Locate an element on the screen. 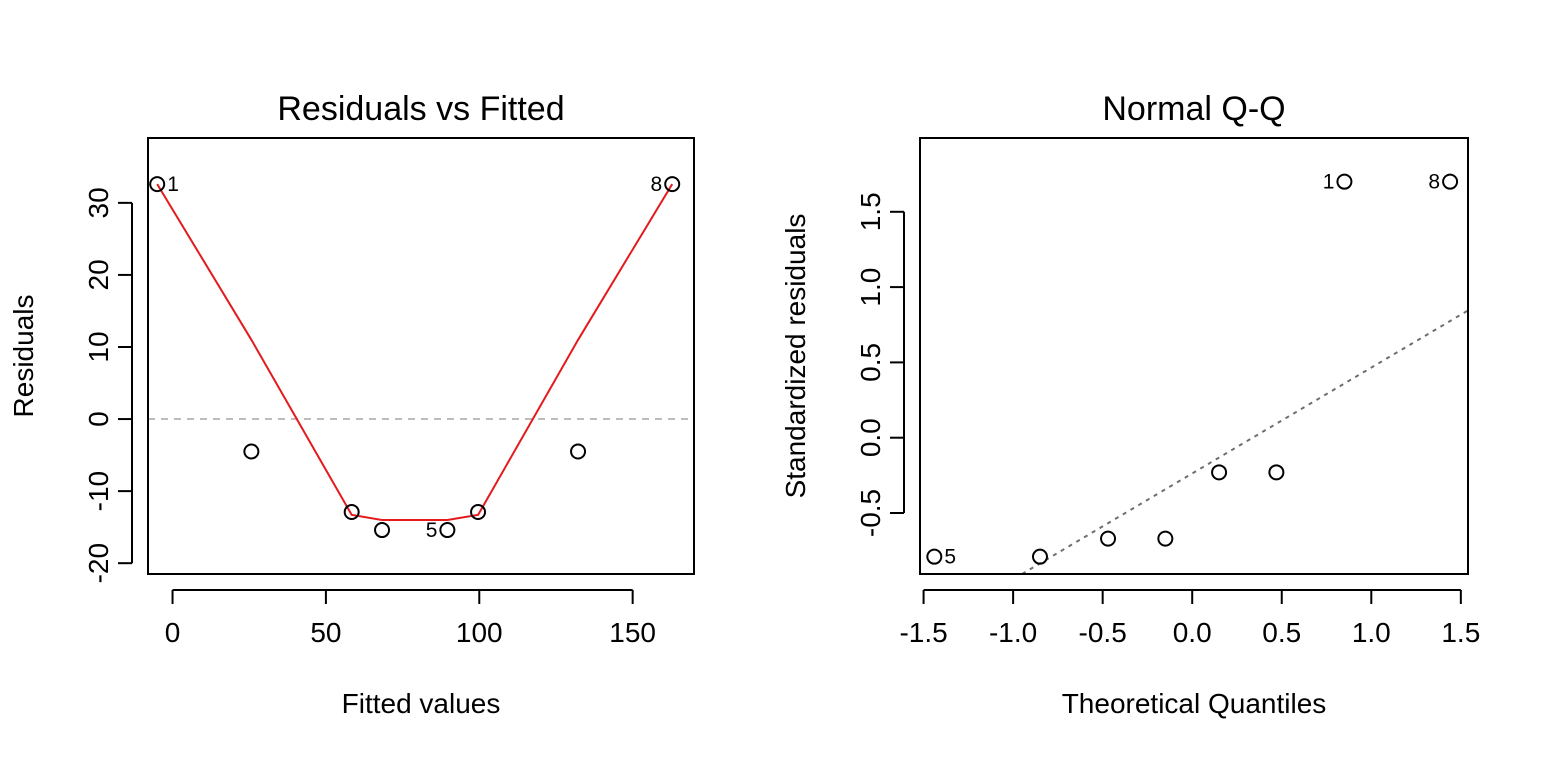 This screenshot has height=779, width=1546. x-axis-label: Theoretical Quantiles is located at coordinates (1194, 703).